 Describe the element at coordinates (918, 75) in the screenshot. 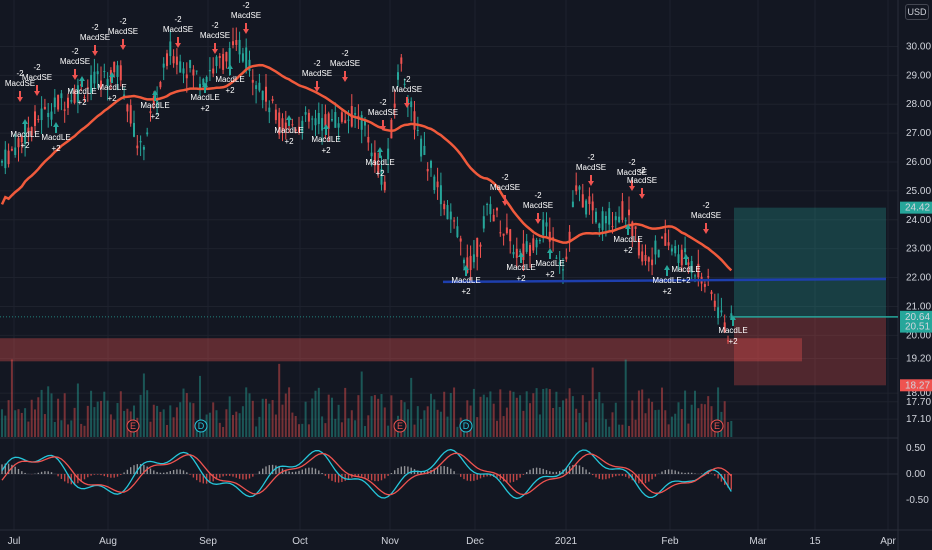

I see `price-tick-label: 29.00` at that location.